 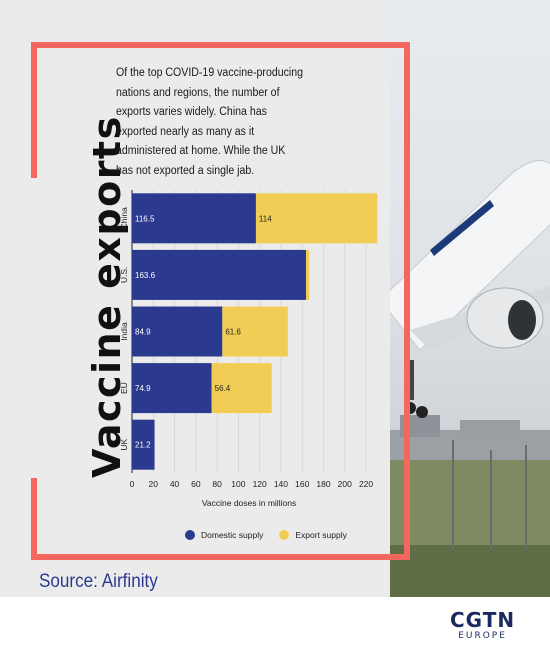 I want to click on x-tick-label: 40, so click(x=175, y=484).